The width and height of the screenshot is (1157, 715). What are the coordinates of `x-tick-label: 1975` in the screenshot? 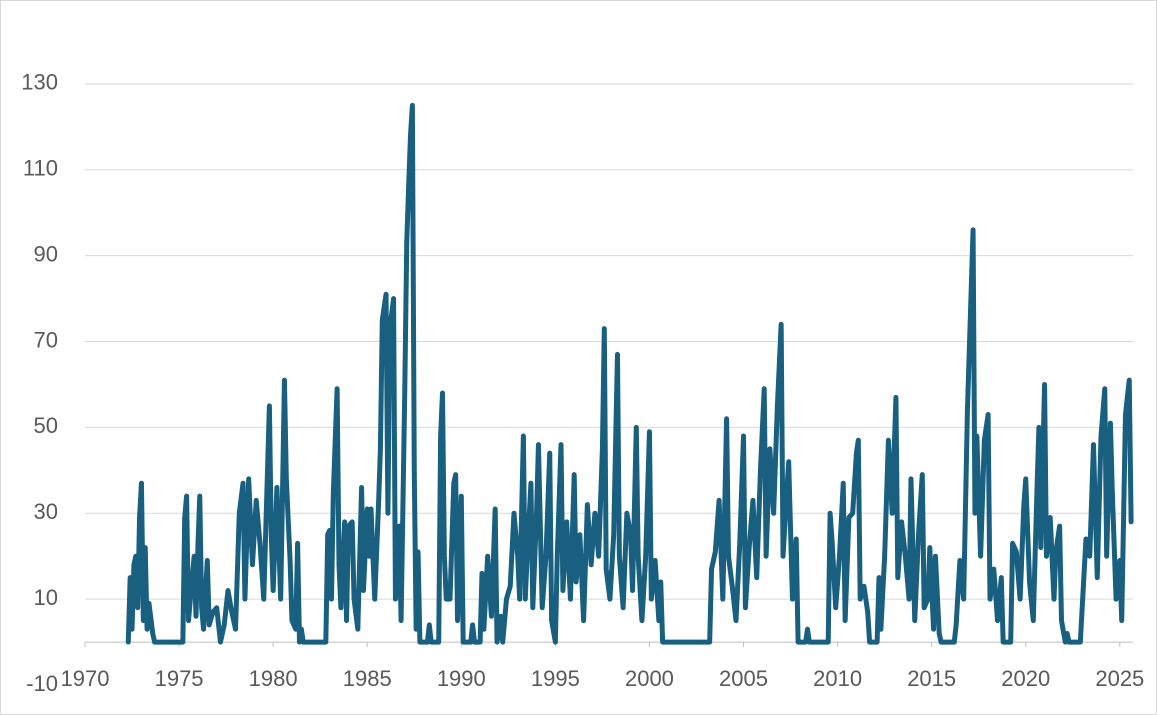 It's located at (179, 678).